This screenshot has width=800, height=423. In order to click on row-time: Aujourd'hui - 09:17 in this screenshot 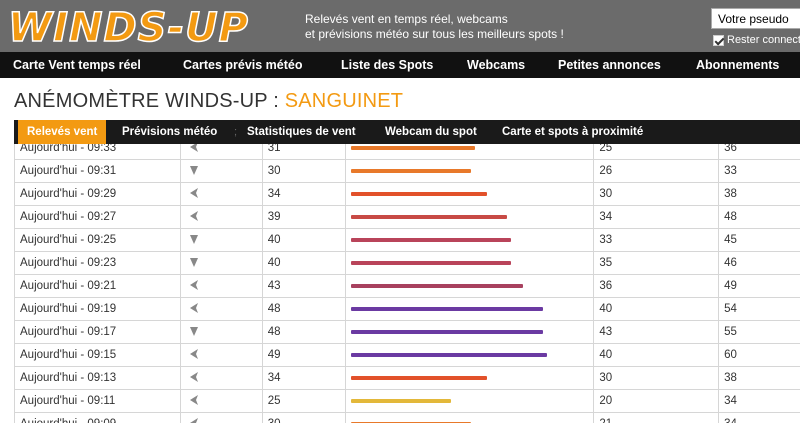, I will do `click(97, 332)`.